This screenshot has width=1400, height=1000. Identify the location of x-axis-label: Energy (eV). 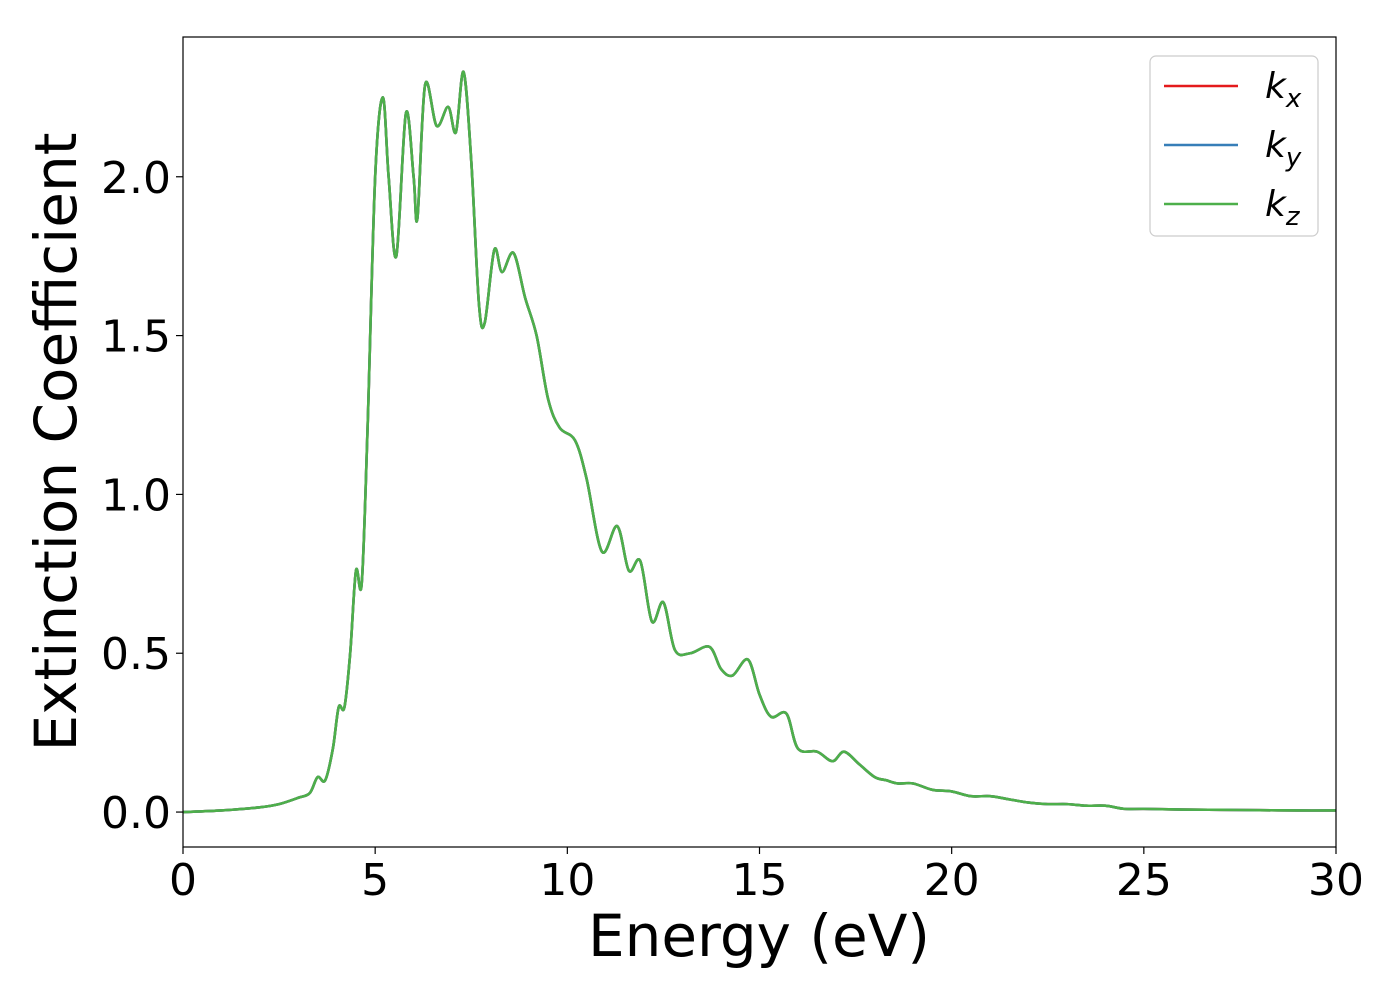
(759, 936).